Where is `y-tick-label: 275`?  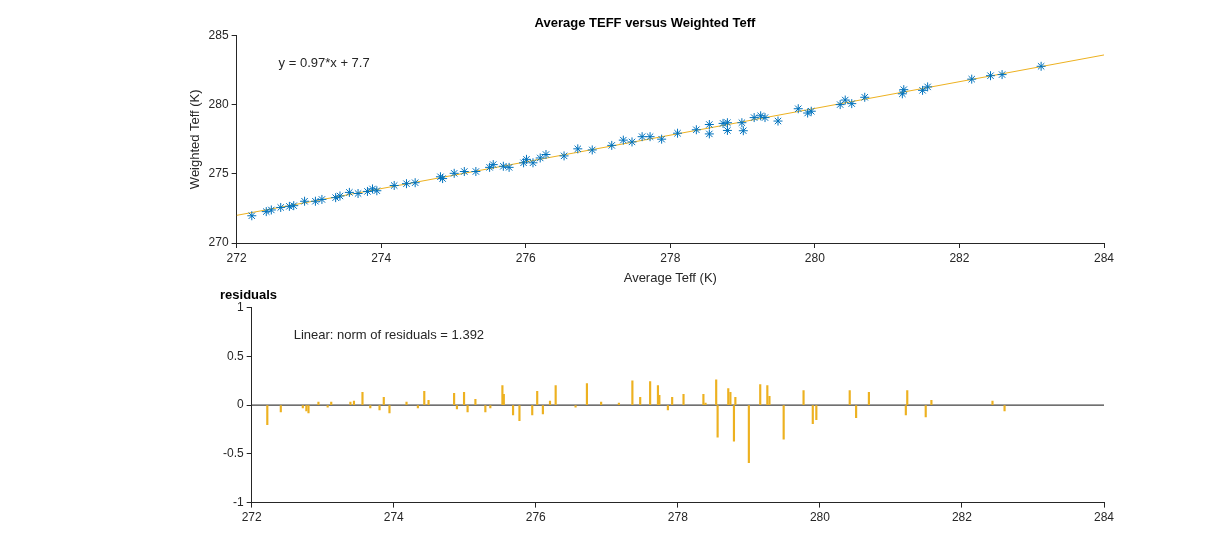 y-tick-label: 275 is located at coordinates (218, 173).